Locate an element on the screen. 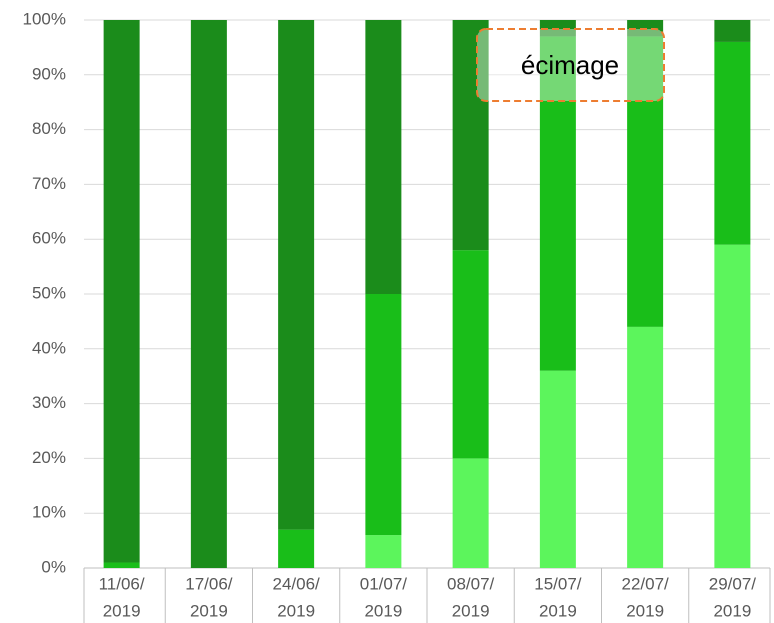  x-tick-label: 15/07/ is located at coordinates (558, 583).